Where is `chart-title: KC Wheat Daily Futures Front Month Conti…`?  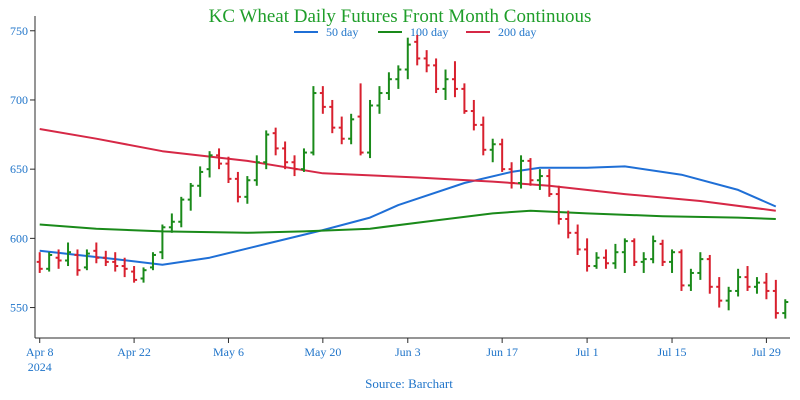 chart-title: KC Wheat Daily Futures Front Month Conti… is located at coordinates (400, 16).